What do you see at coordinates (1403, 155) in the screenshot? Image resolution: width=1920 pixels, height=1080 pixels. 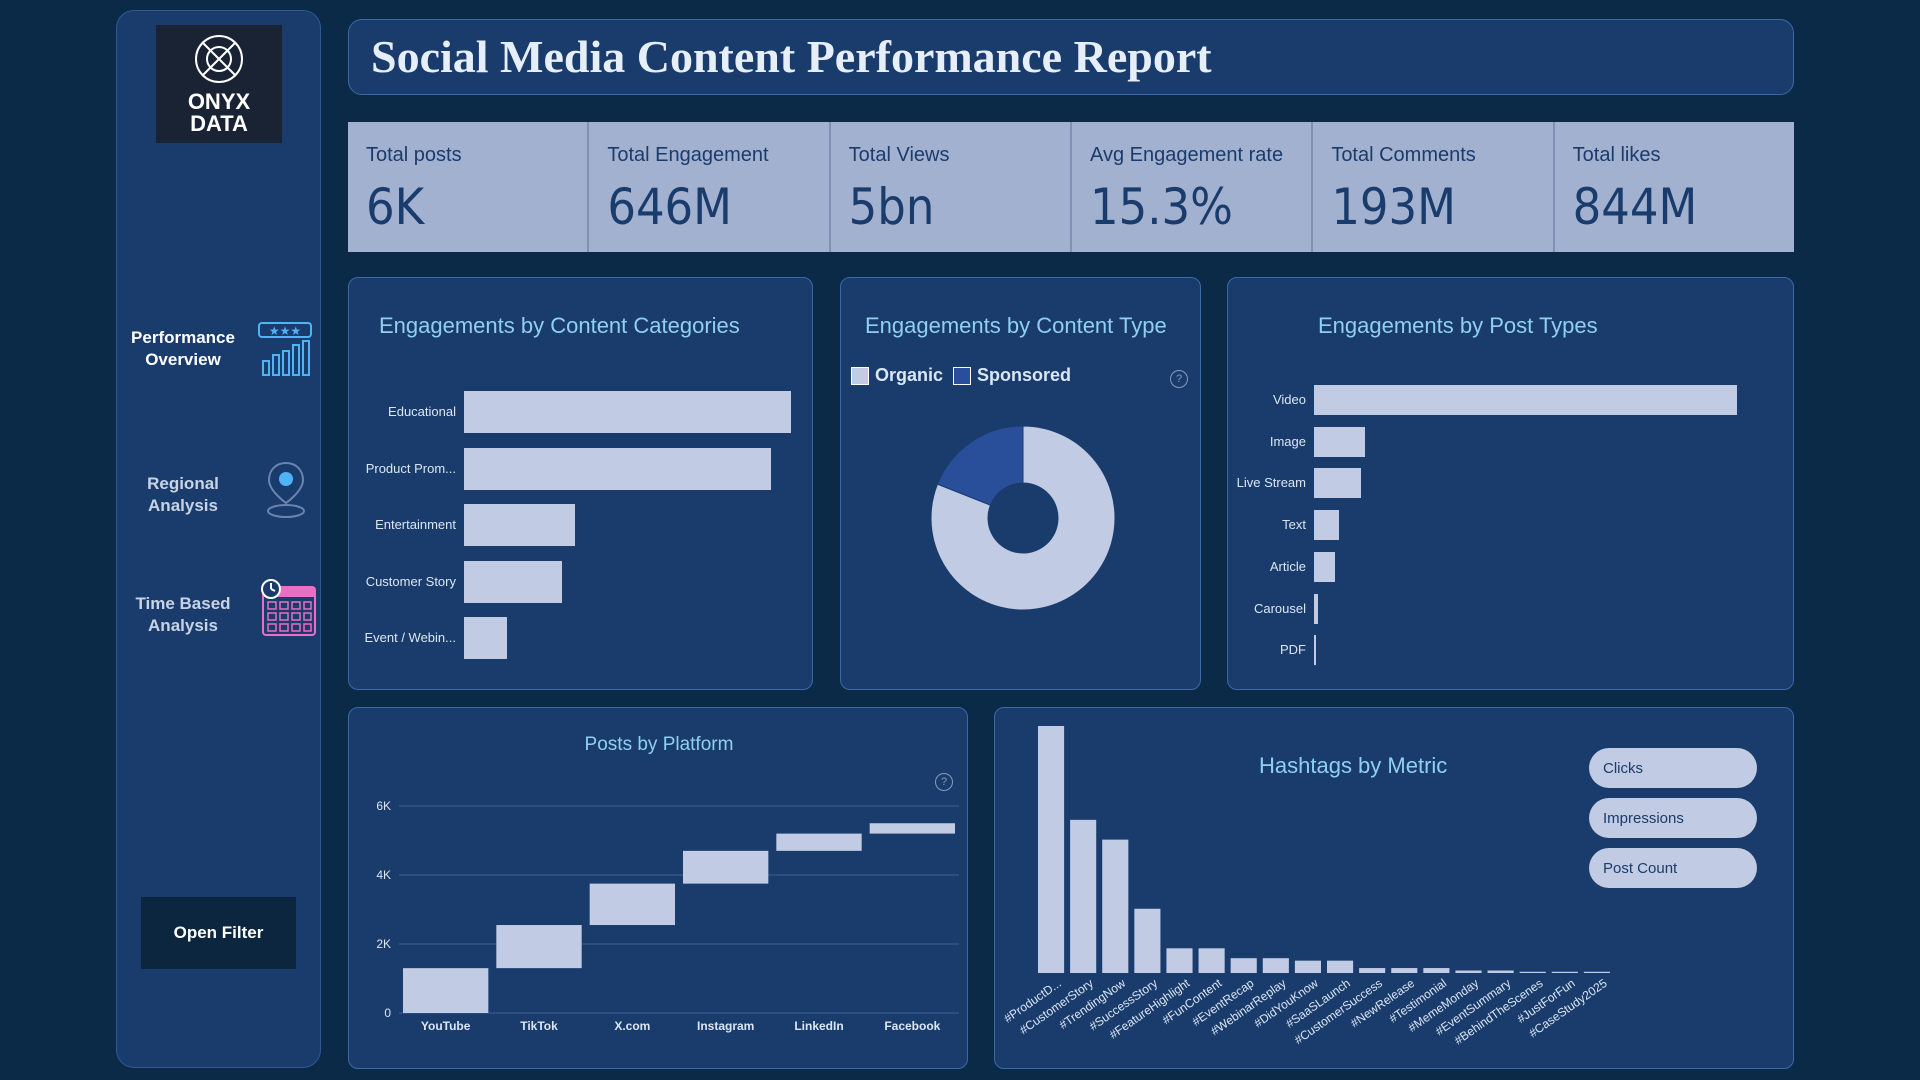 I see `kpi-label: Total Comments` at bounding box center [1403, 155].